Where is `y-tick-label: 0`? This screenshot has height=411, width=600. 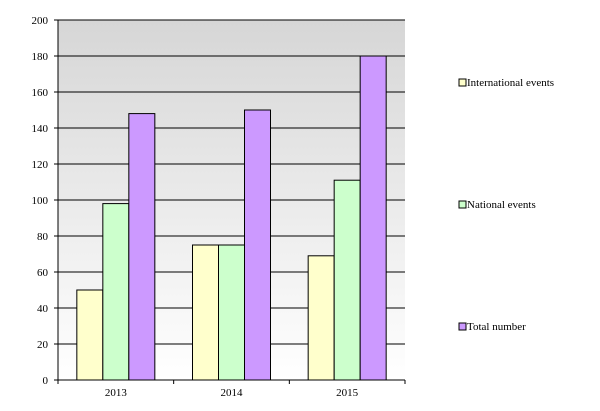 y-tick-label: 0 is located at coordinates (46, 381).